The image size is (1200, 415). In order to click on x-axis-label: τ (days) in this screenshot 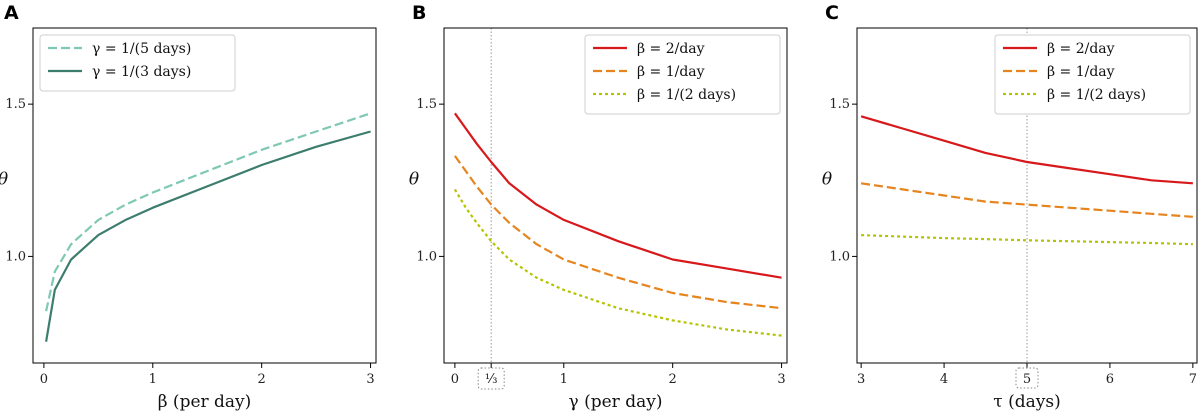, I will do `click(1026, 402)`.